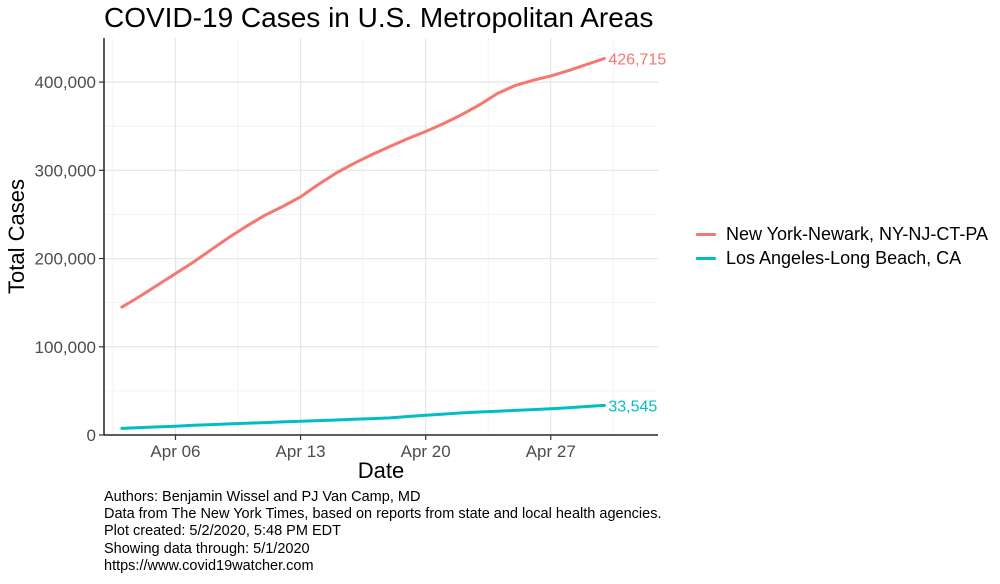 This screenshot has height=584, width=1000. I want to click on caption-url: https://www.covid19watcher.com, so click(209, 565).